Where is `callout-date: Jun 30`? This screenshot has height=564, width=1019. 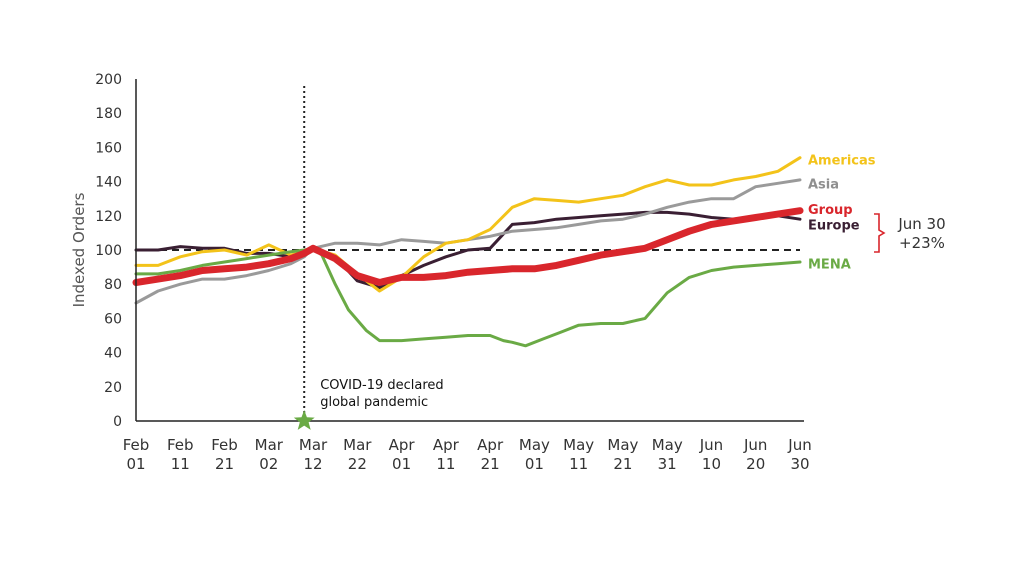 callout-date: Jun 30 is located at coordinates (921, 224).